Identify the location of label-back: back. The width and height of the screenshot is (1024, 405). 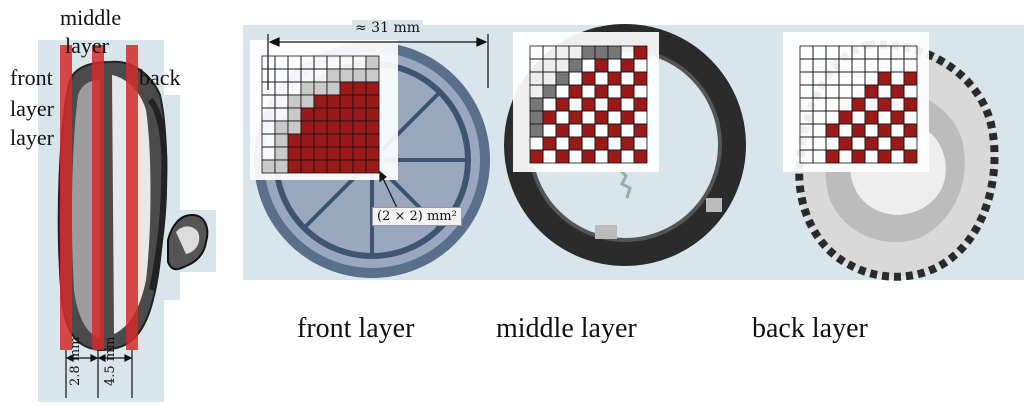
(160, 77).